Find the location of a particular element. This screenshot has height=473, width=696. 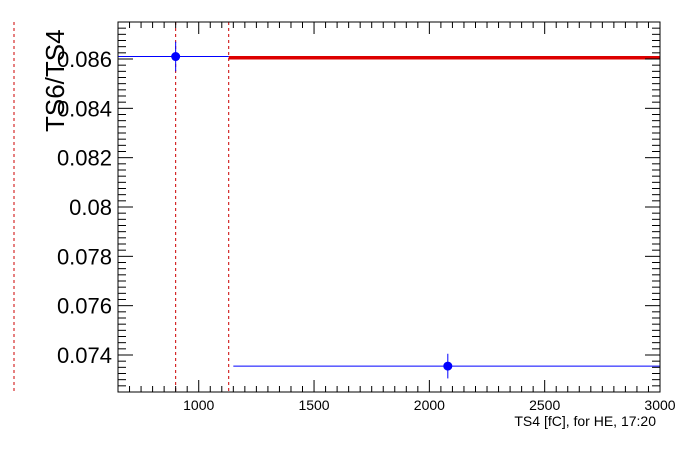

y-tick-label: 0.086 is located at coordinates (84, 59).